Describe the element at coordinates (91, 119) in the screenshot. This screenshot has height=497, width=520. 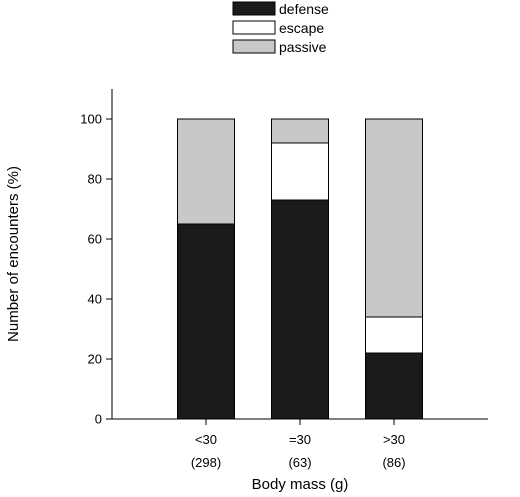
I see `y-tick-label: 100` at that location.